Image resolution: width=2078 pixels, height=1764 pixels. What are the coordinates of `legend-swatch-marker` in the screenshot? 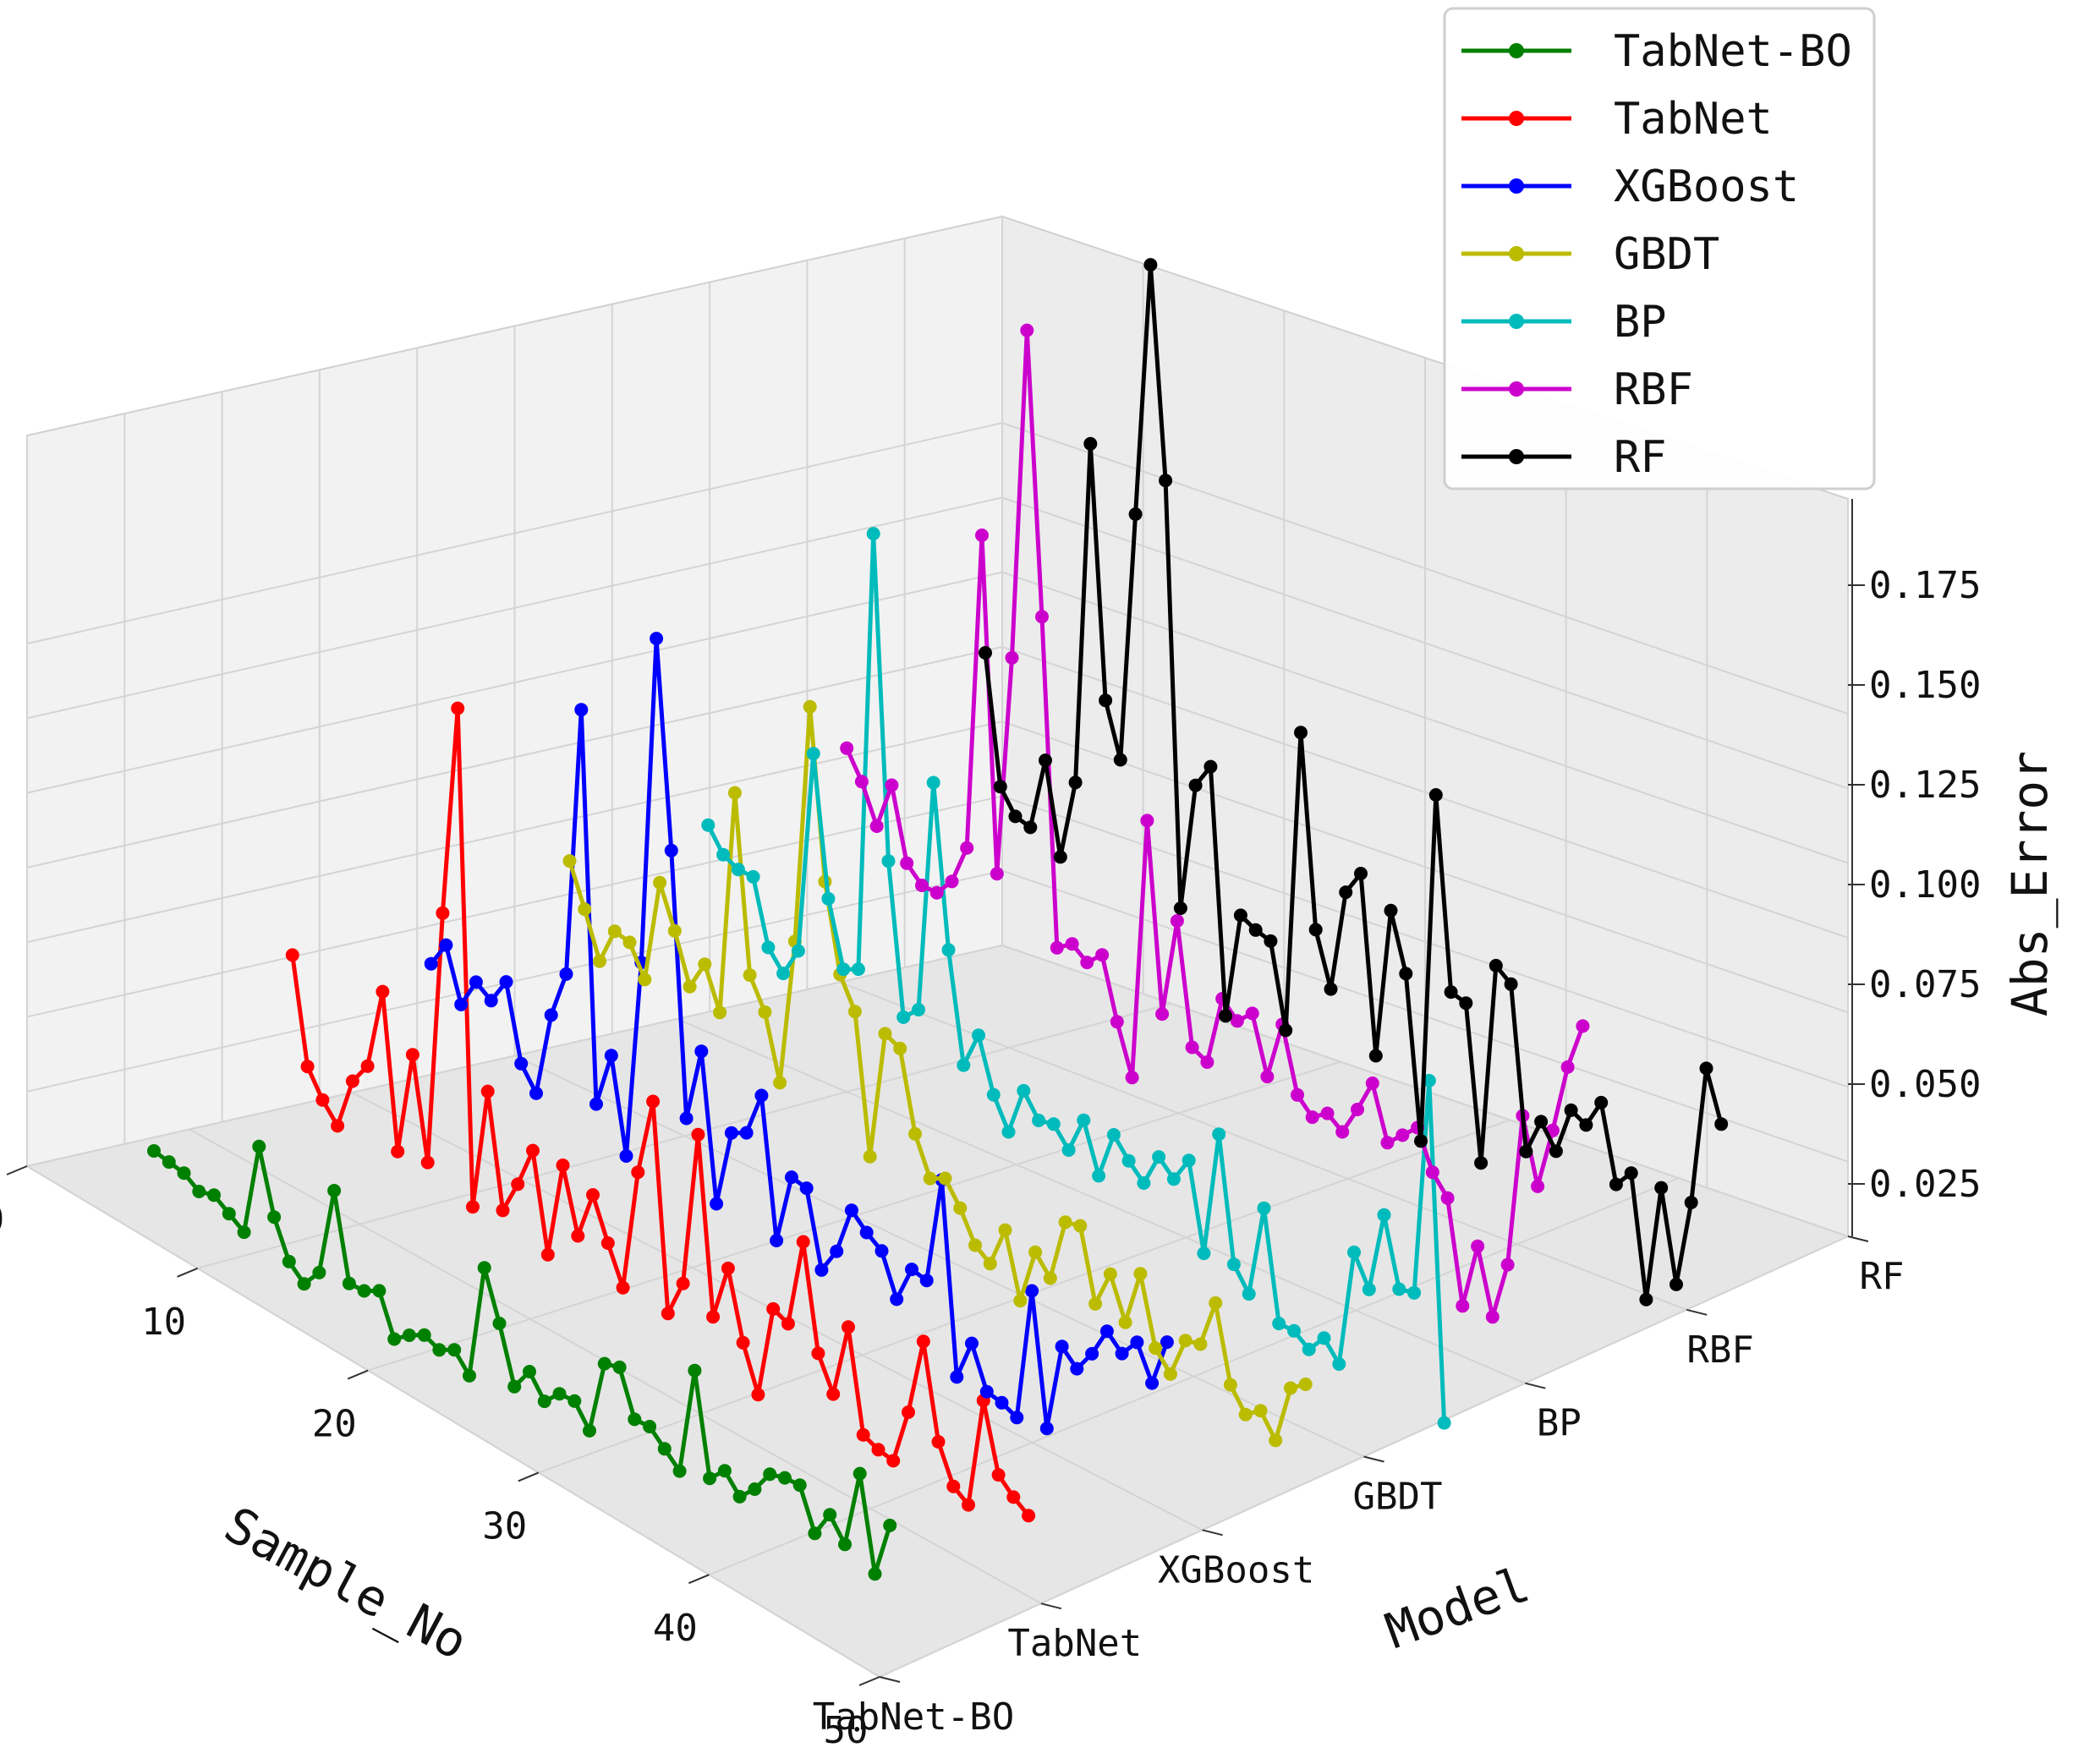 It's located at (1517, 118).